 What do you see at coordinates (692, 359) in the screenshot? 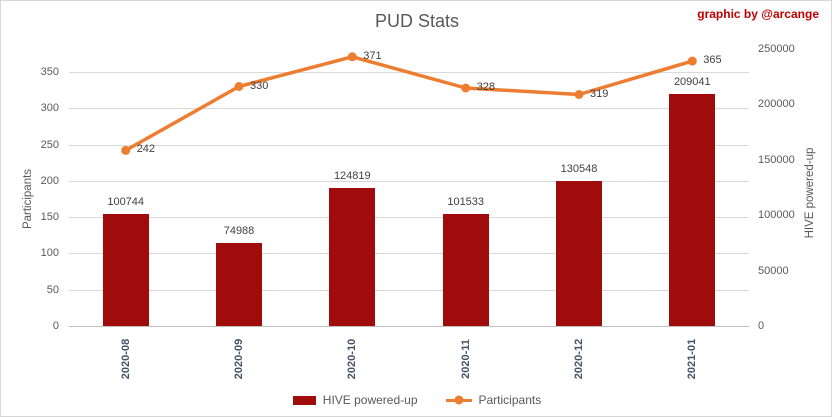
I see `x-axis-label-2021-01: 2021-01` at bounding box center [692, 359].